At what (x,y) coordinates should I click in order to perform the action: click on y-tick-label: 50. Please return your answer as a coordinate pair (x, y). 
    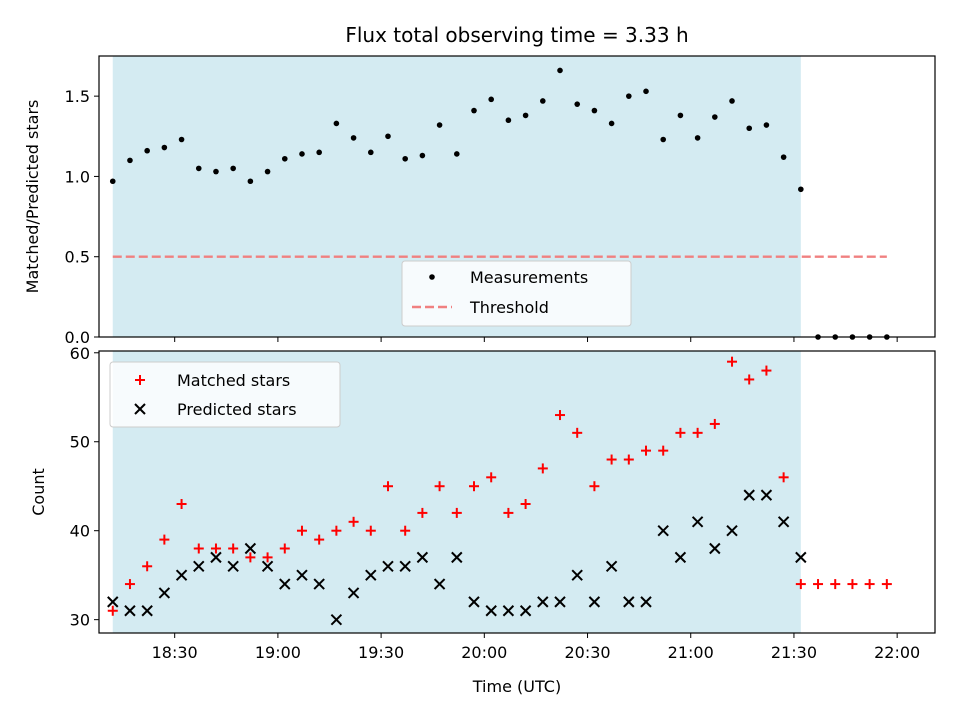
    Looking at the image, I should click on (80, 442).